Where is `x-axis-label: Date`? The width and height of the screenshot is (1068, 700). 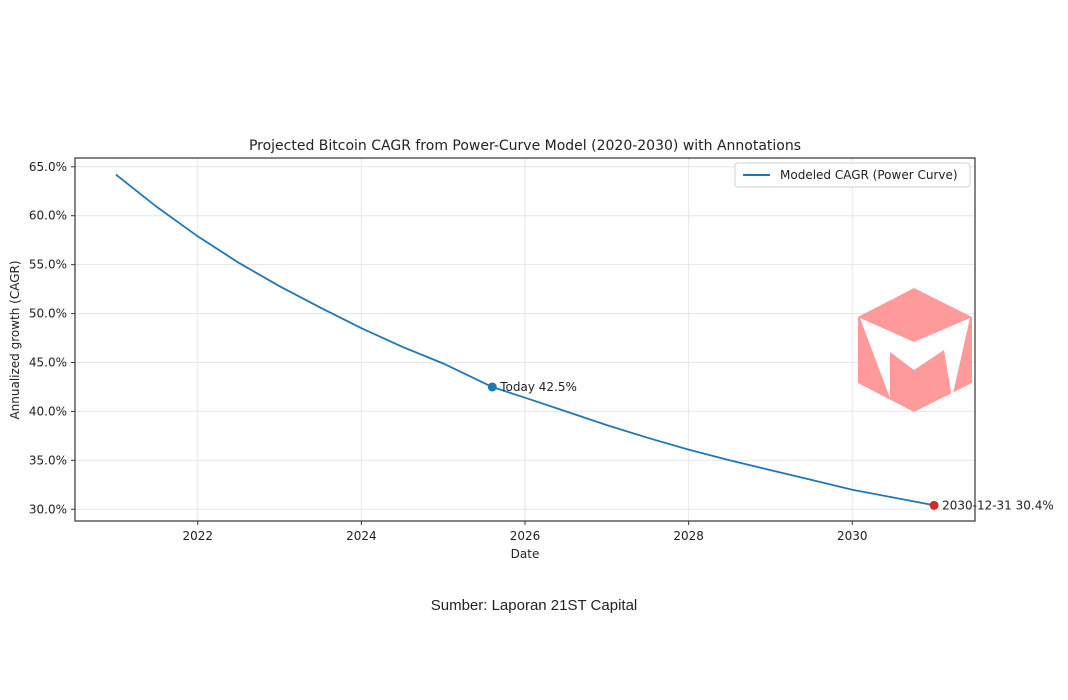 x-axis-label: Date is located at coordinates (525, 554).